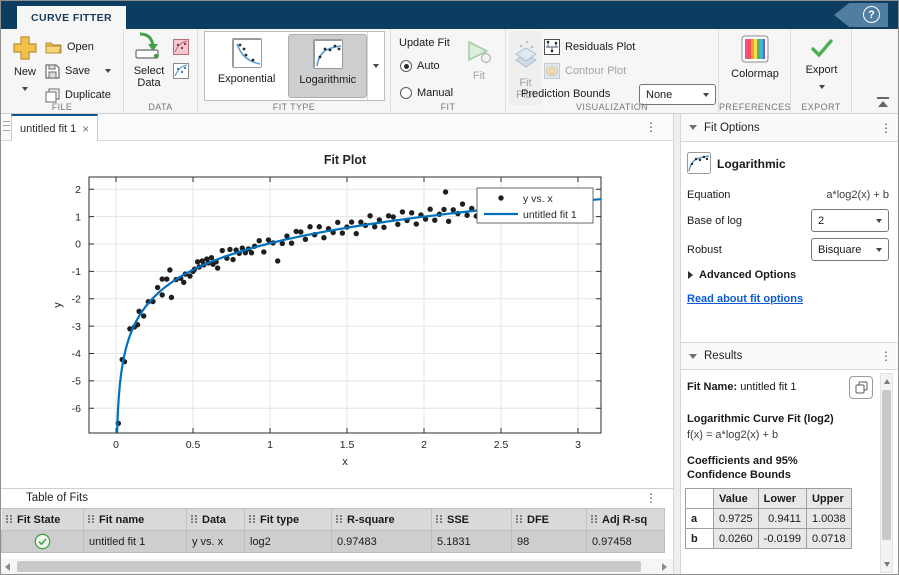 The image size is (899, 575). What do you see at coordinates (789, 356) in the screenshot?
I see `results-header: Results ⋮` at bounding box center [789, 356].